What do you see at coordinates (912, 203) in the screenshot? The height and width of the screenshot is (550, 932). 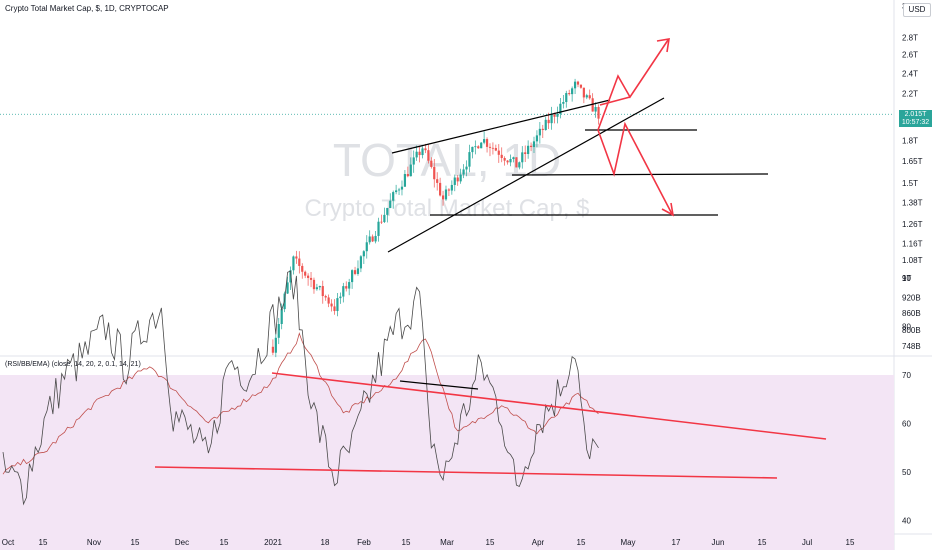 I see `price-axis-label: 1.38T` at bounding box center [912, 203].